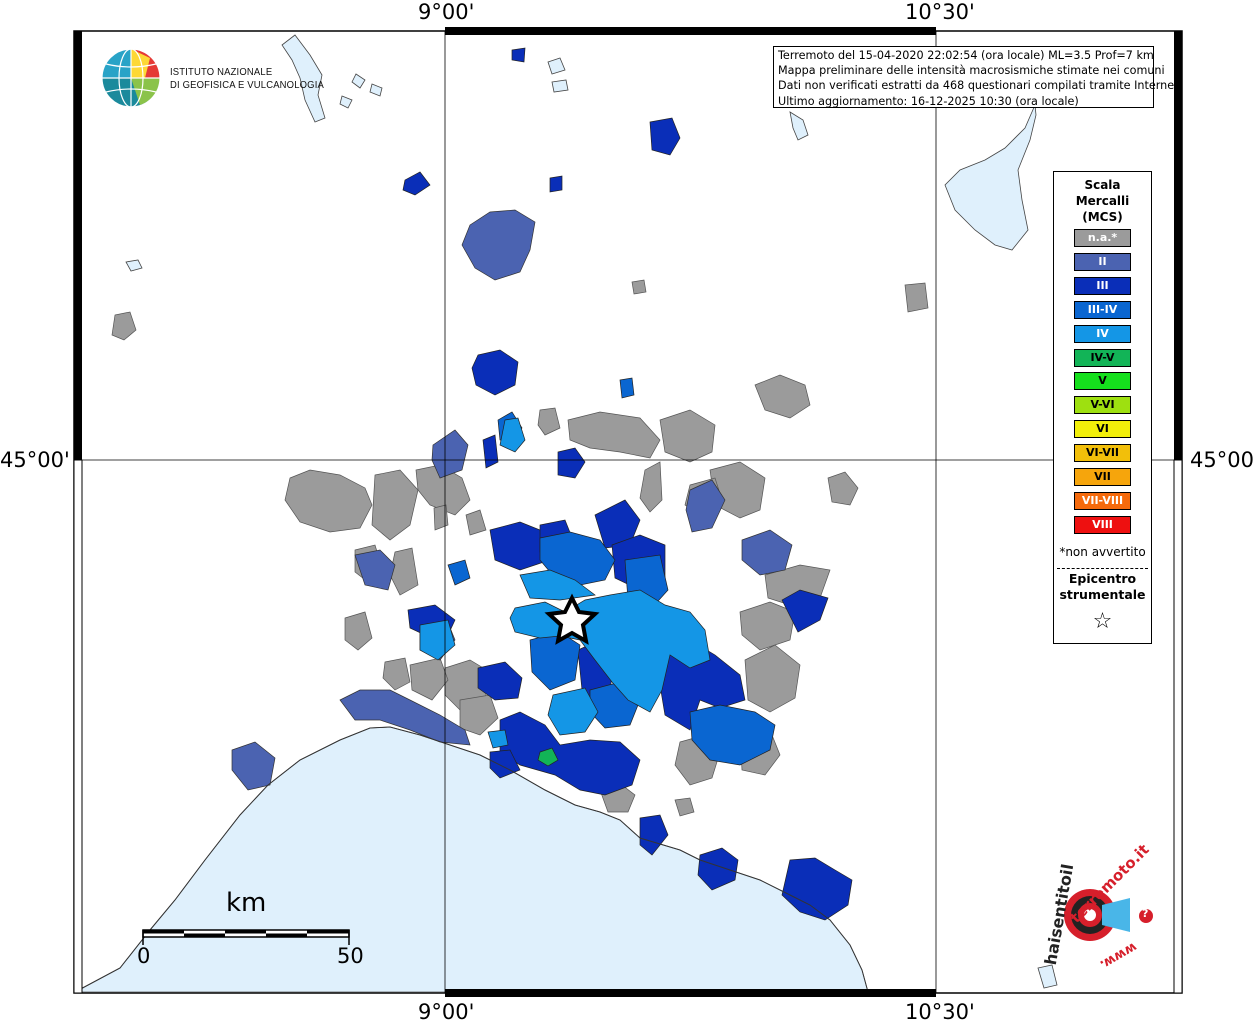 This screenshot has height=1024, width=1255. Describe the element at coordinates (1108, 915) in the screenshot. I see `hst-logo-icon` at that location.